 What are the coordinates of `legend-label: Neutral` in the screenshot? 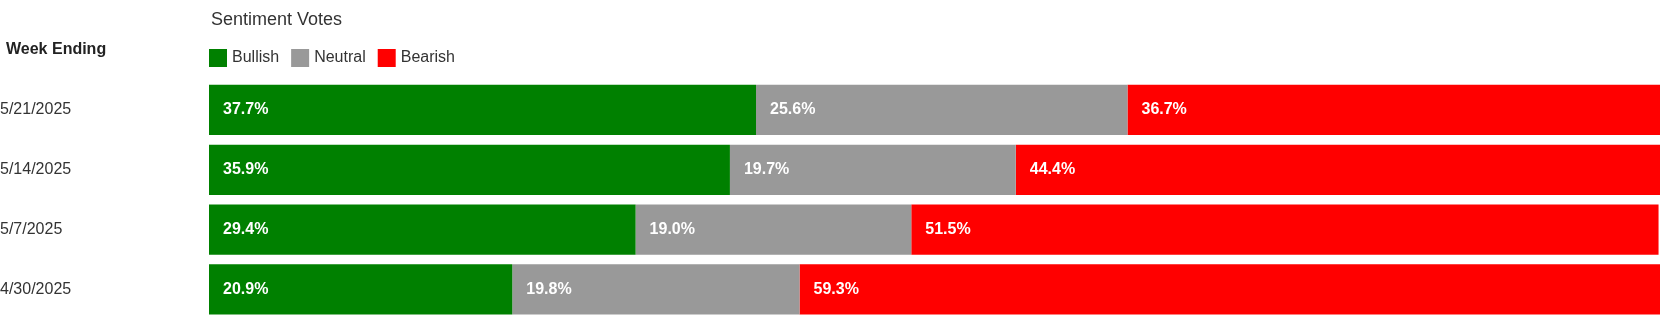 It's located at (340, 57).